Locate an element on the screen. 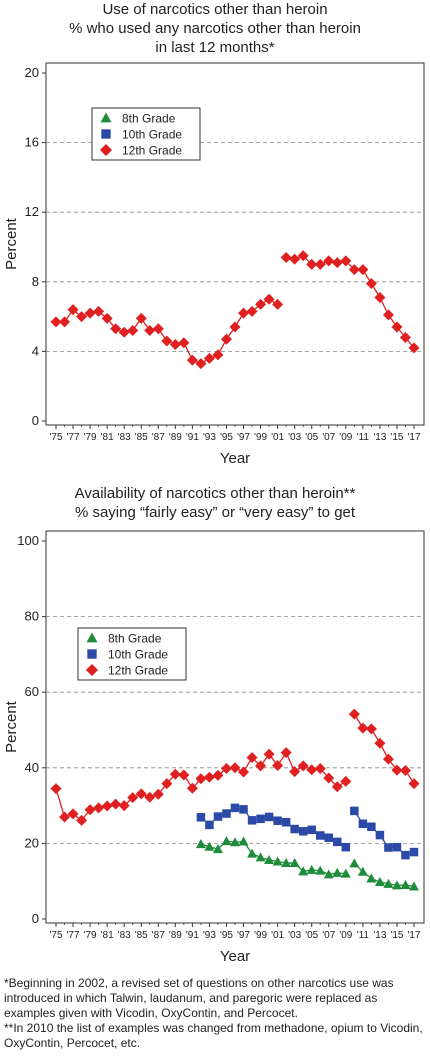 This screenshot has width=430, height=1062. y-tick-label: 80 is located at coordinates (32, 616).